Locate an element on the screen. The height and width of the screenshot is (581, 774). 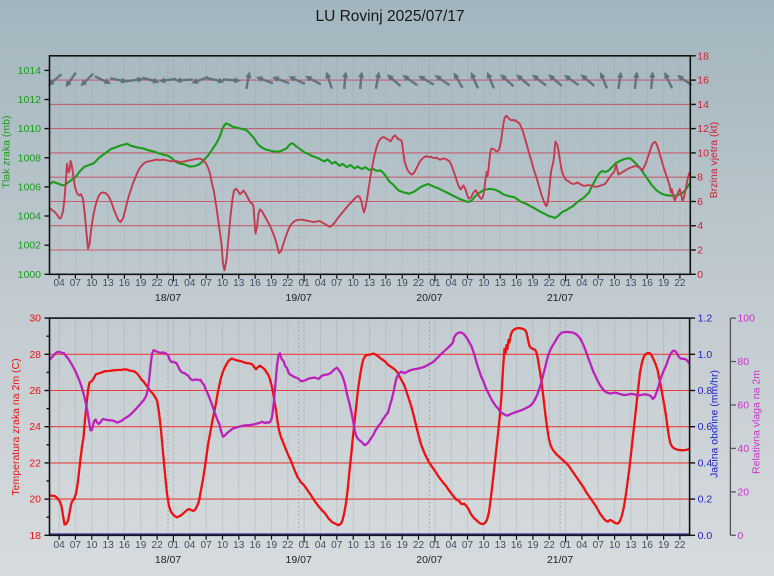
svg-text: 1012 is located at coordinates (30, 100).